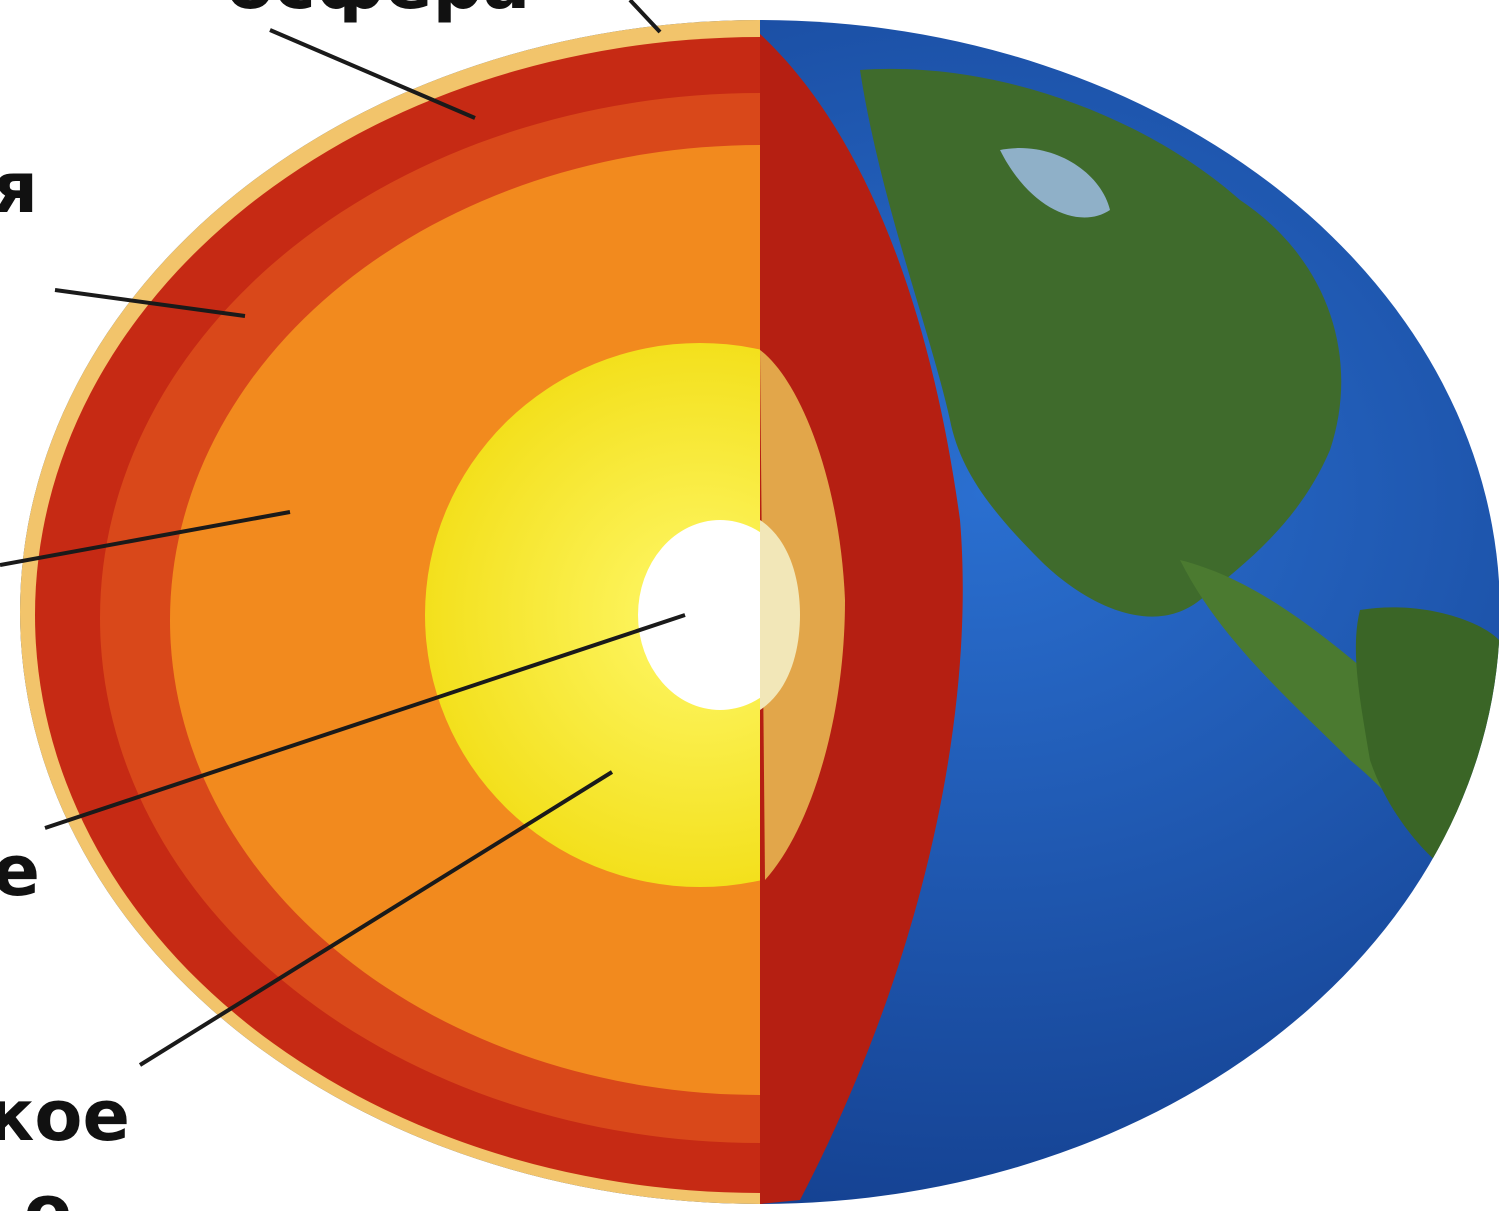 The image size is (1499, 1211). I want to click on label: осфера, so click(378, 12).